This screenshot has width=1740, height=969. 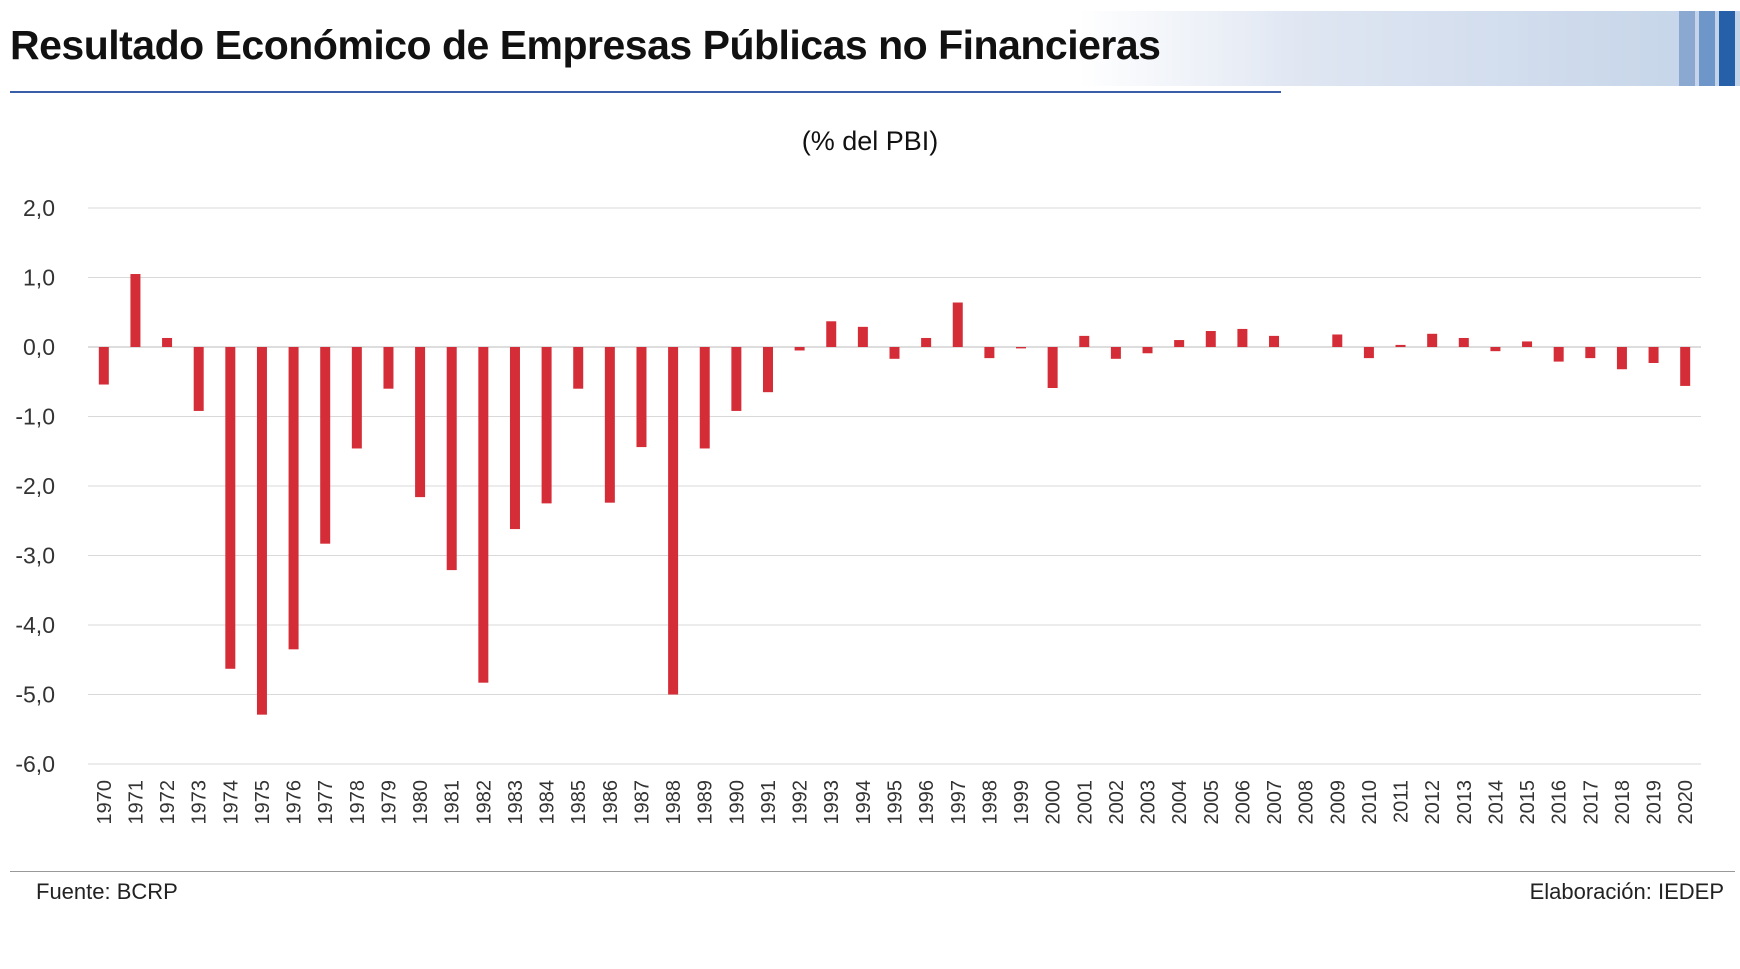 I want to click on bar-2010, so click(x=1368, y=353).